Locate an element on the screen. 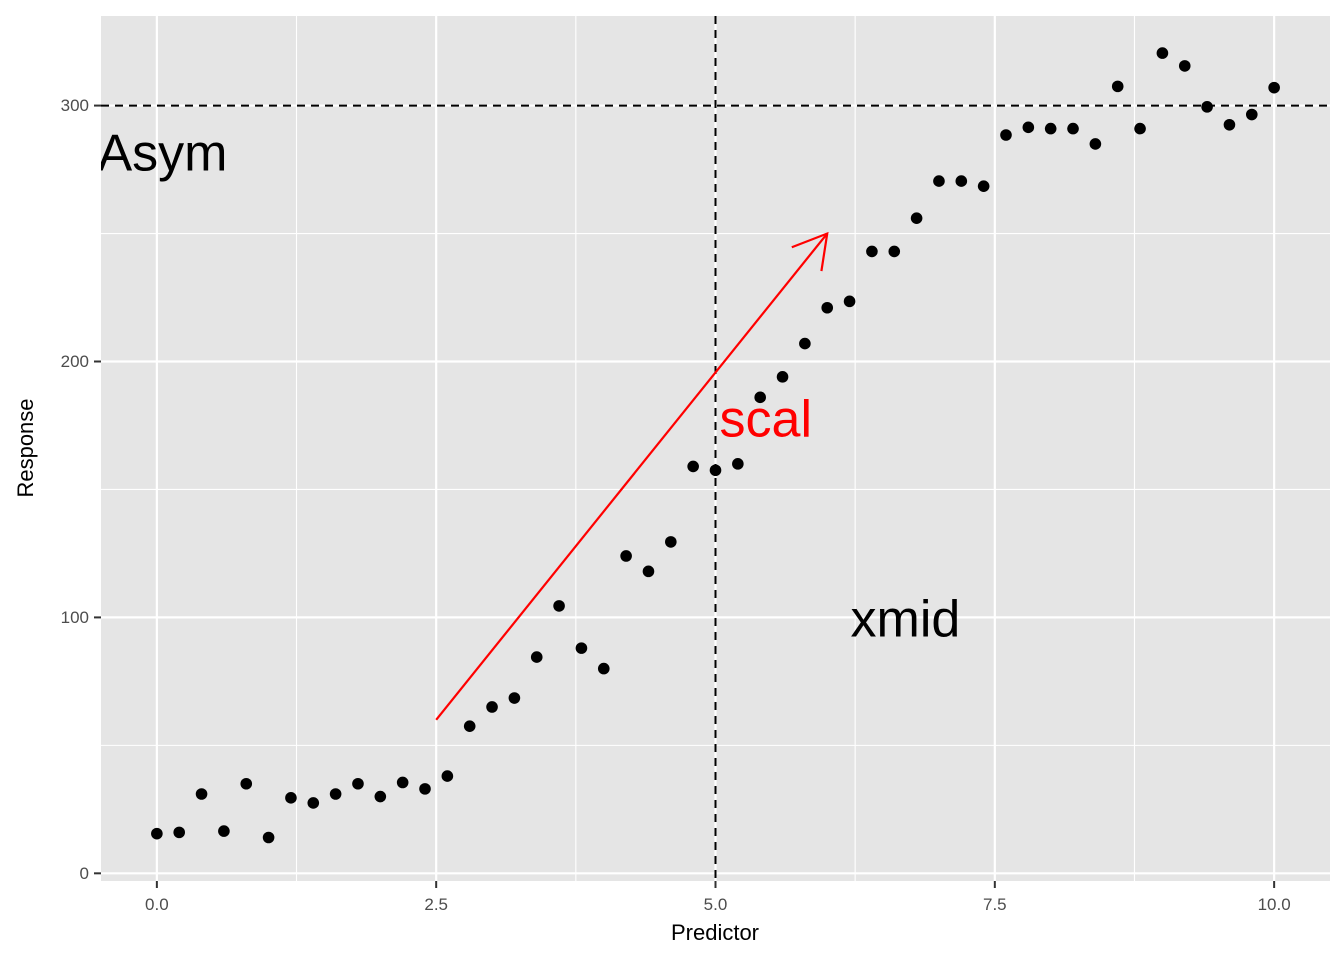  y-tick-label: 300 is located at coordinates (75, 105).